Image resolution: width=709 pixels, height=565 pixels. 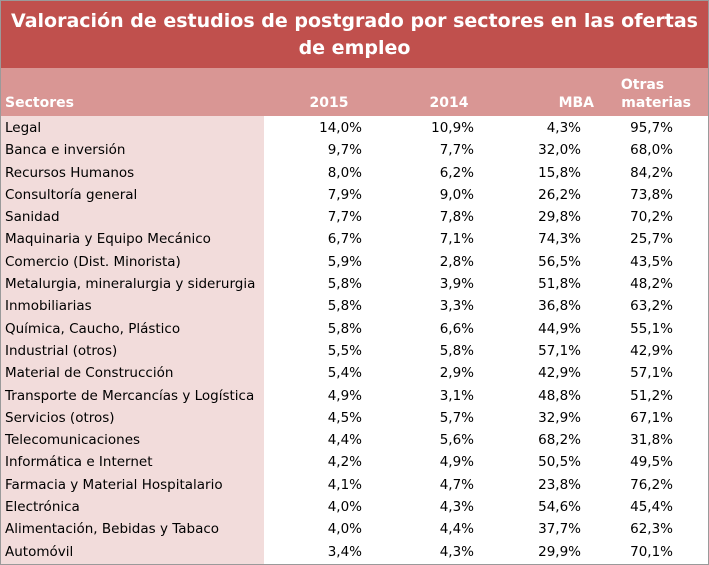 What do you see at coordinates (651, 373) in the screenshot?
I see `cell-otras-materias: 57,1%` at bounding box center [651, 373].